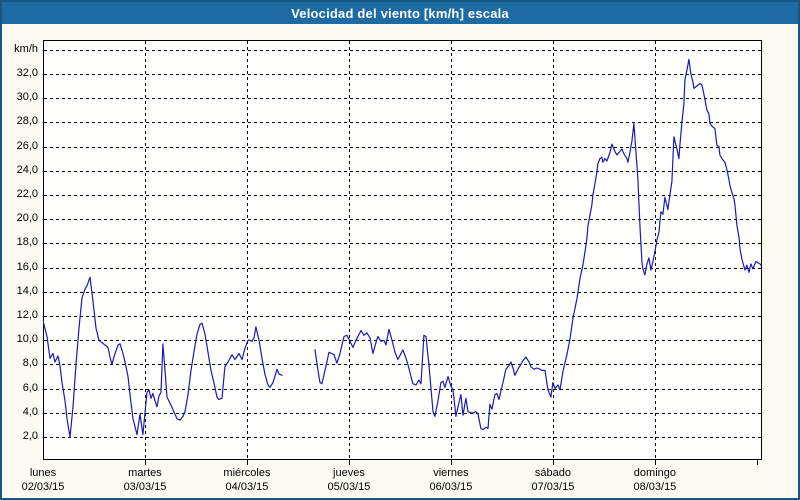  Describe the element at coordinates (27, 145) in the screenshot. I see `y-tick-label: 26,0` at that location.